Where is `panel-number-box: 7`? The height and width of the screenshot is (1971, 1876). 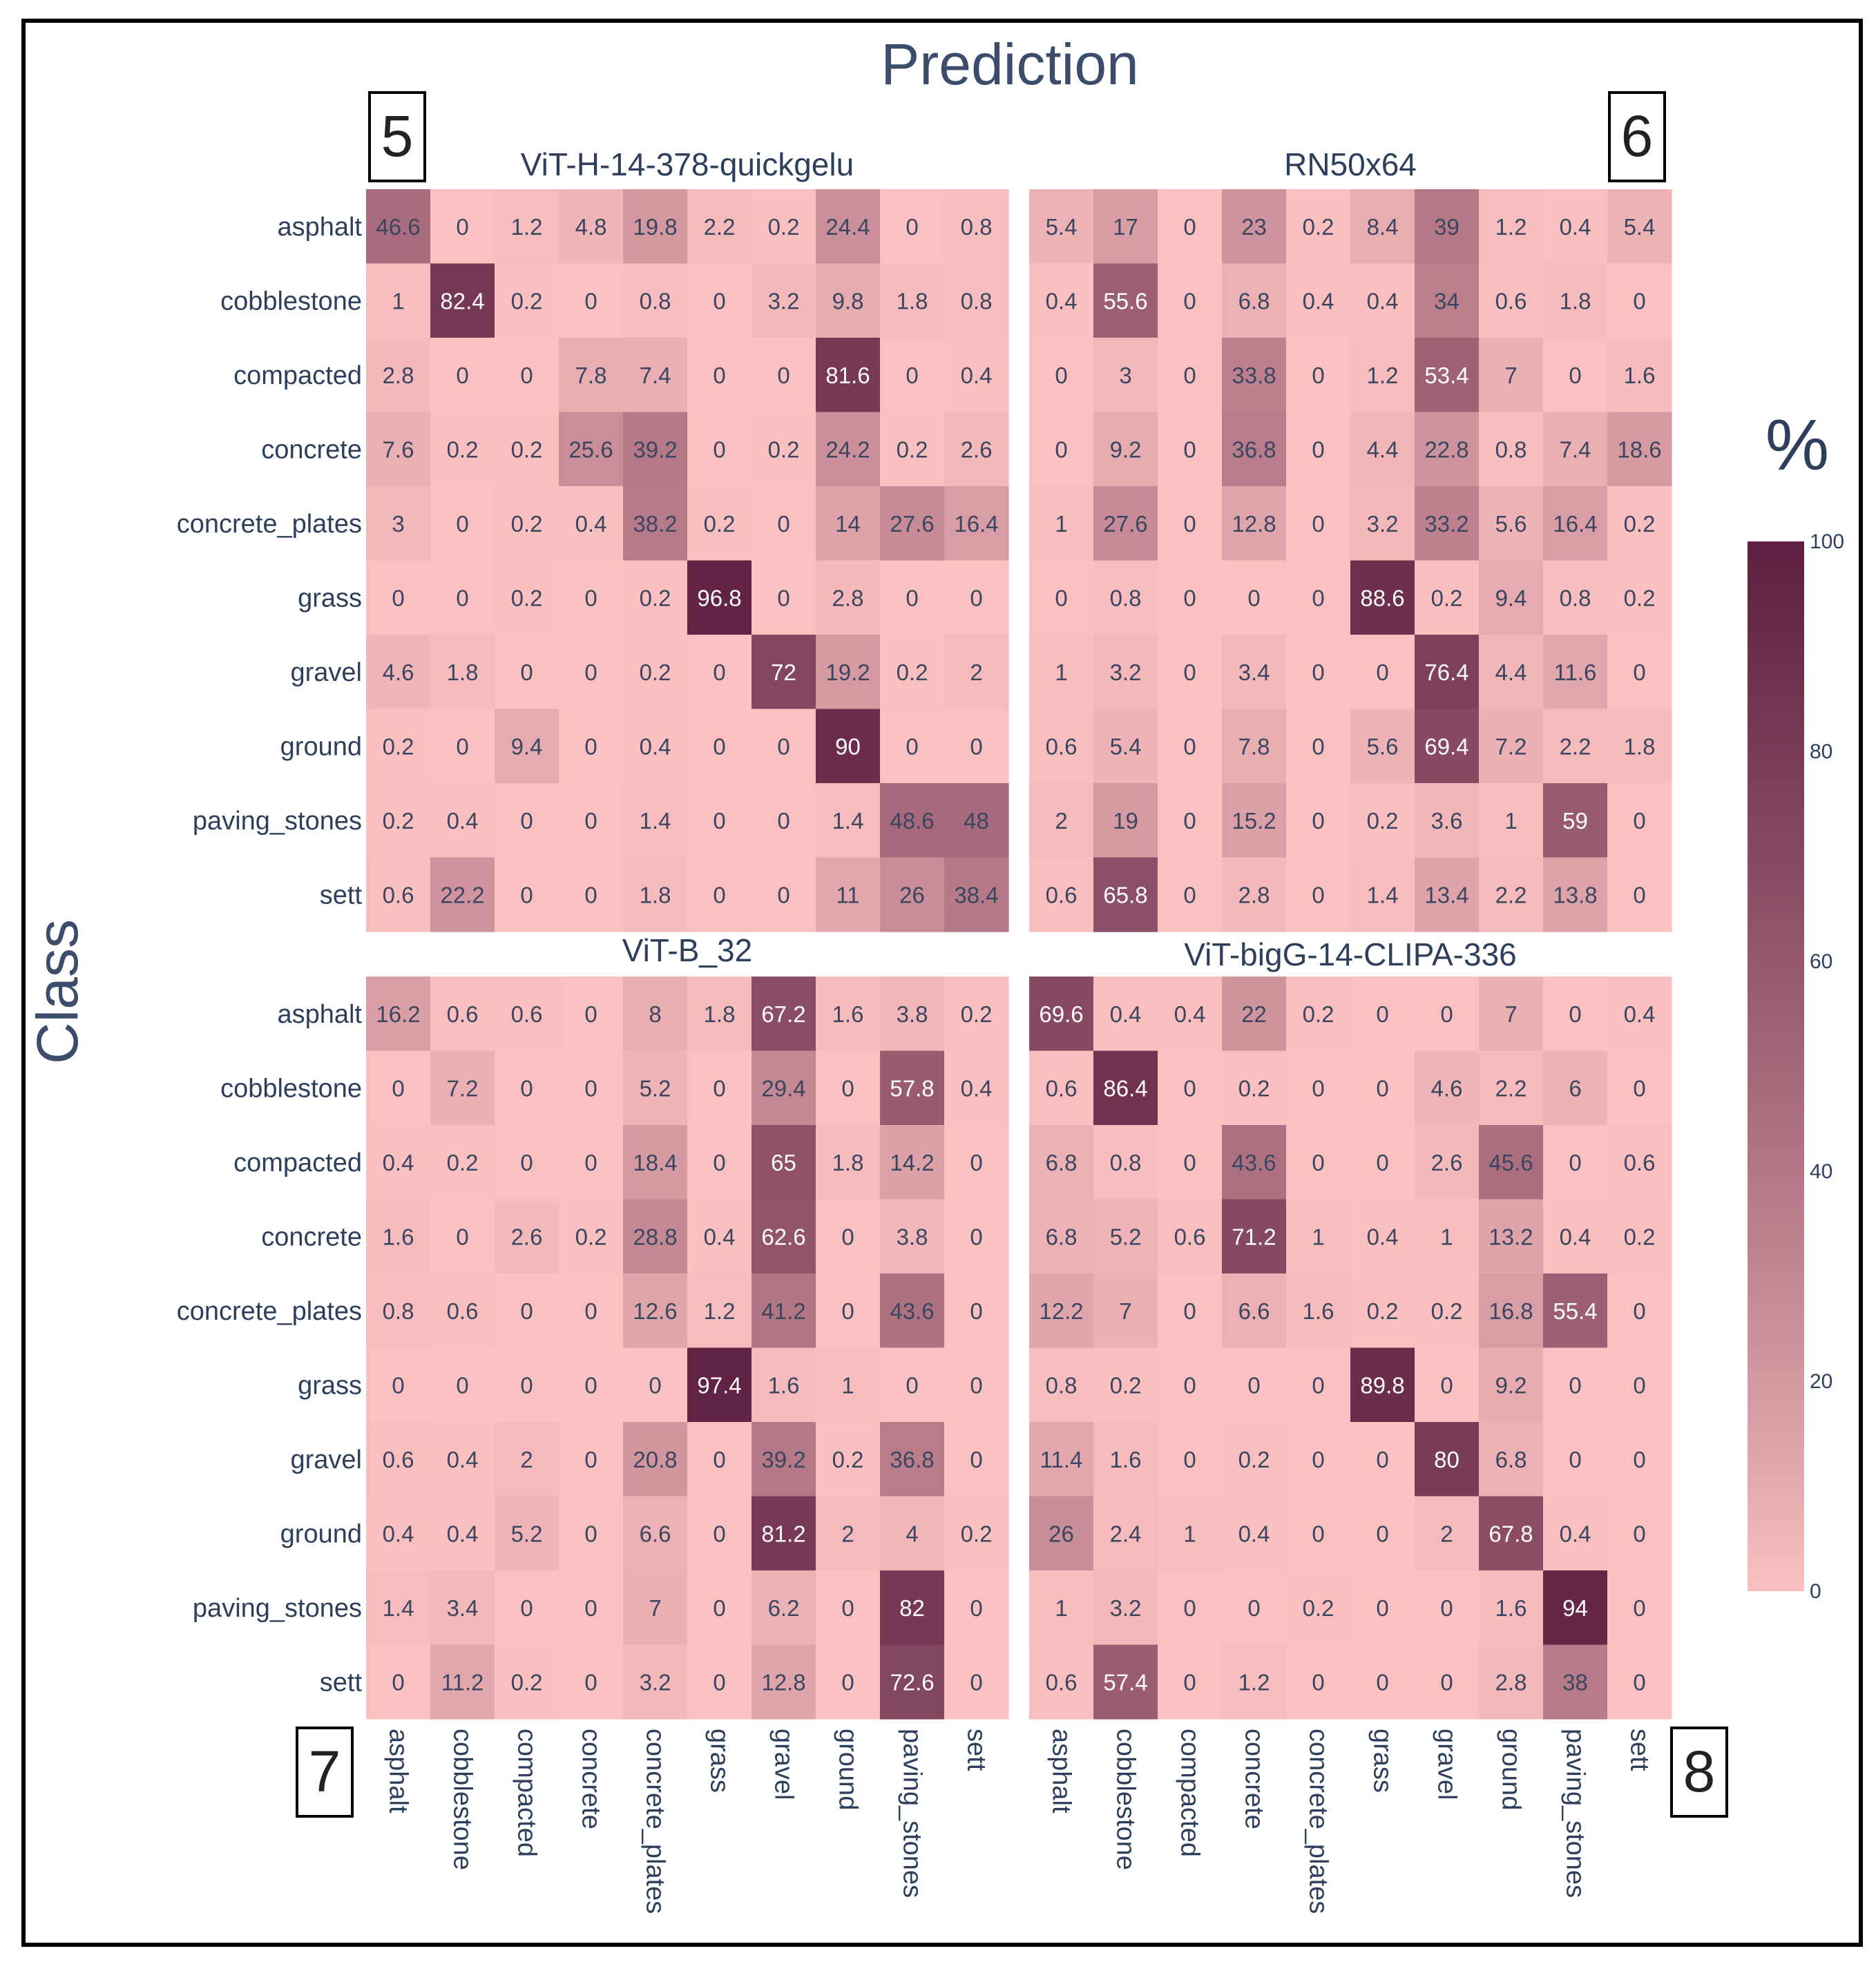
panel-number-box: 7 is located at coordinates (325, 1772).